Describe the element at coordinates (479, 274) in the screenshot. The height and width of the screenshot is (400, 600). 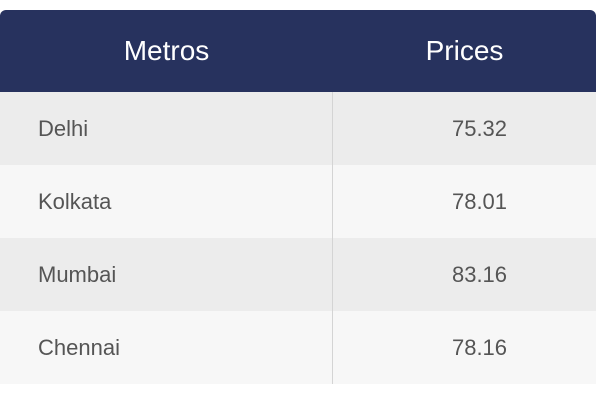
I see `table-cell: 83.16` at that location.